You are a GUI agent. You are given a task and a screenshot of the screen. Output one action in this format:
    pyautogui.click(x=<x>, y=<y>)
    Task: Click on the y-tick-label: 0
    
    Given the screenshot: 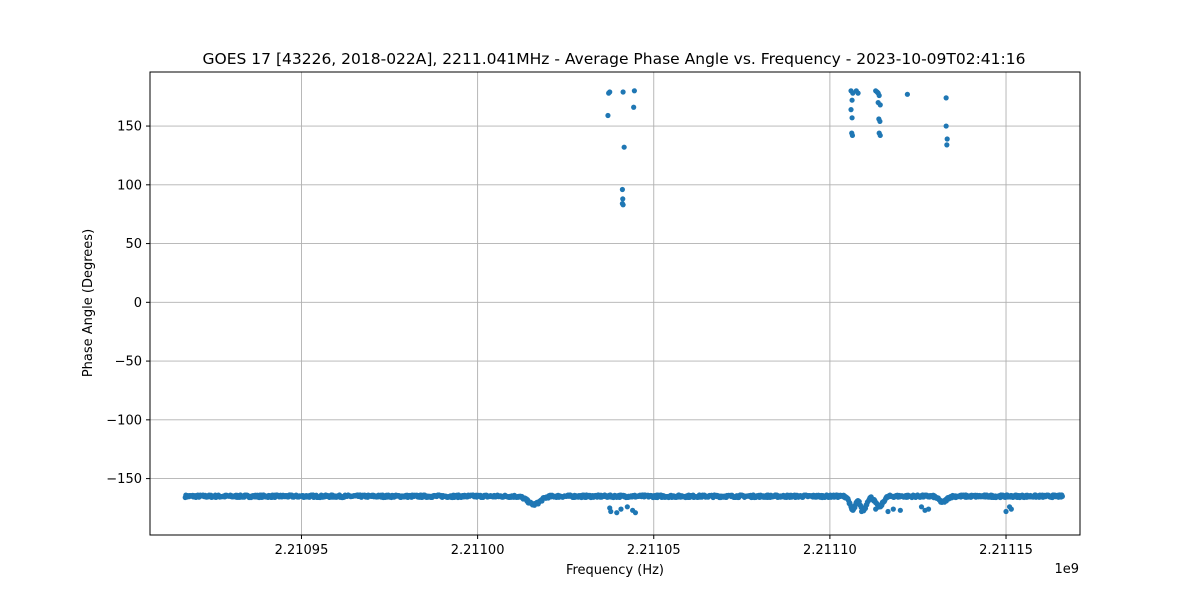 What is the action you would take?
    pyautogui.click(x=138, y=303)
    